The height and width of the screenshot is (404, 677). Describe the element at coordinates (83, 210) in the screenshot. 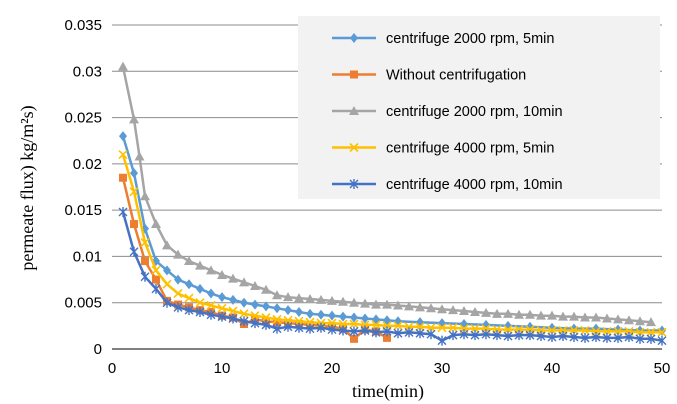

I see `y-tick-label: 0.015` at that location.